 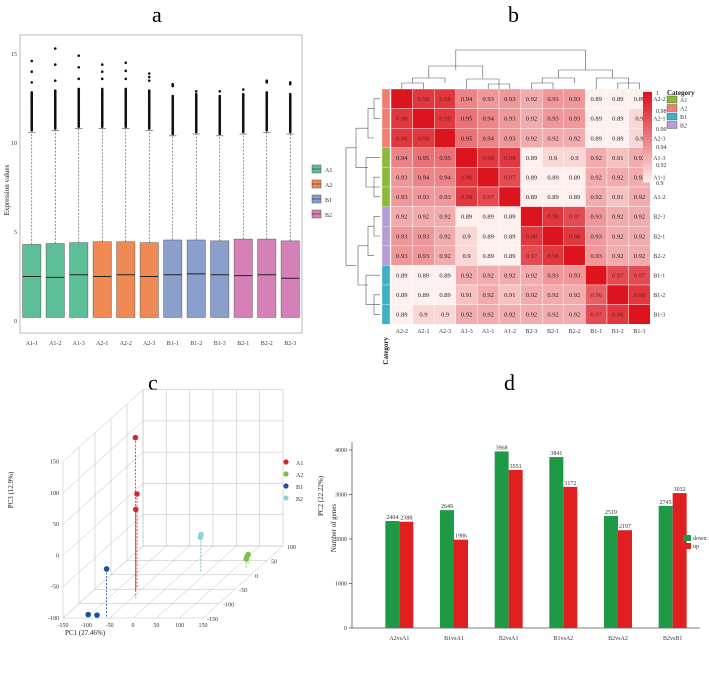 I want to click on legend-label: B1, so click(x=328, y=201).